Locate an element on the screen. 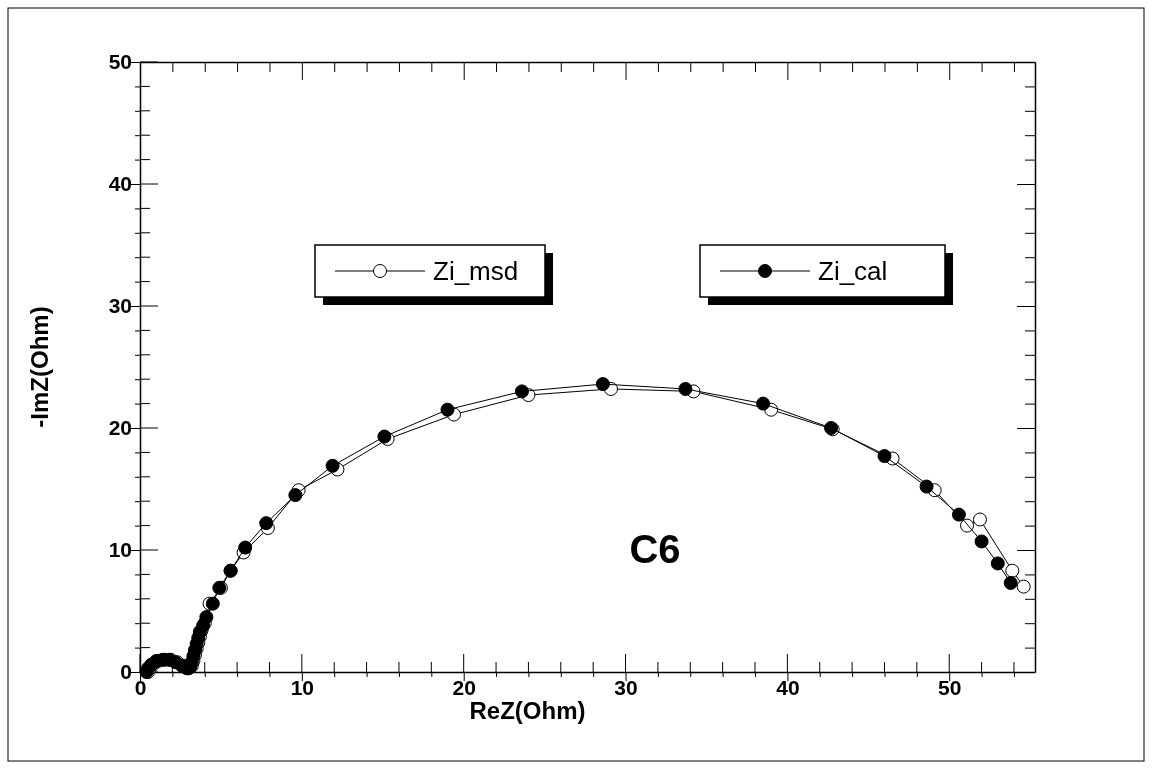  y-tick-label: 20 is located at coordinates (120, 428).